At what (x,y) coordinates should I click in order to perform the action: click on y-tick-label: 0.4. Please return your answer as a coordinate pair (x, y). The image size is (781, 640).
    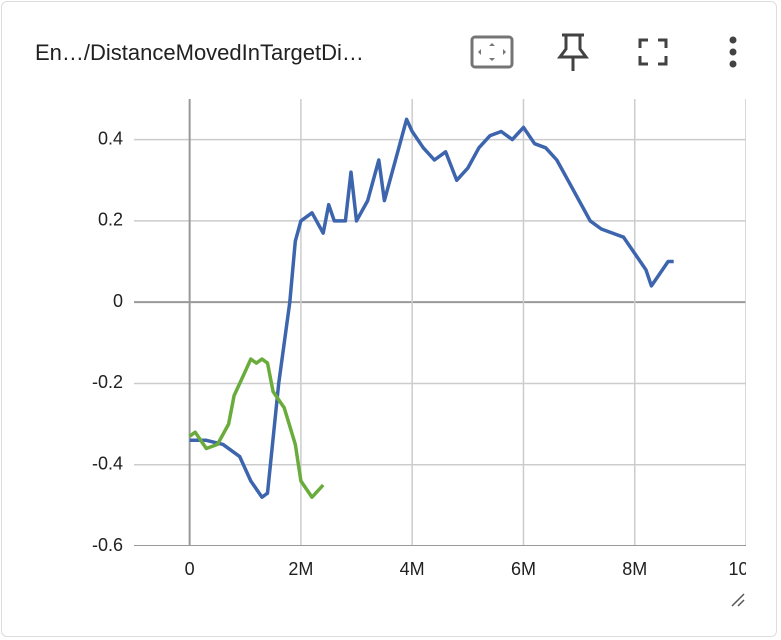
    Looking at the image, I should click on (110, 138).